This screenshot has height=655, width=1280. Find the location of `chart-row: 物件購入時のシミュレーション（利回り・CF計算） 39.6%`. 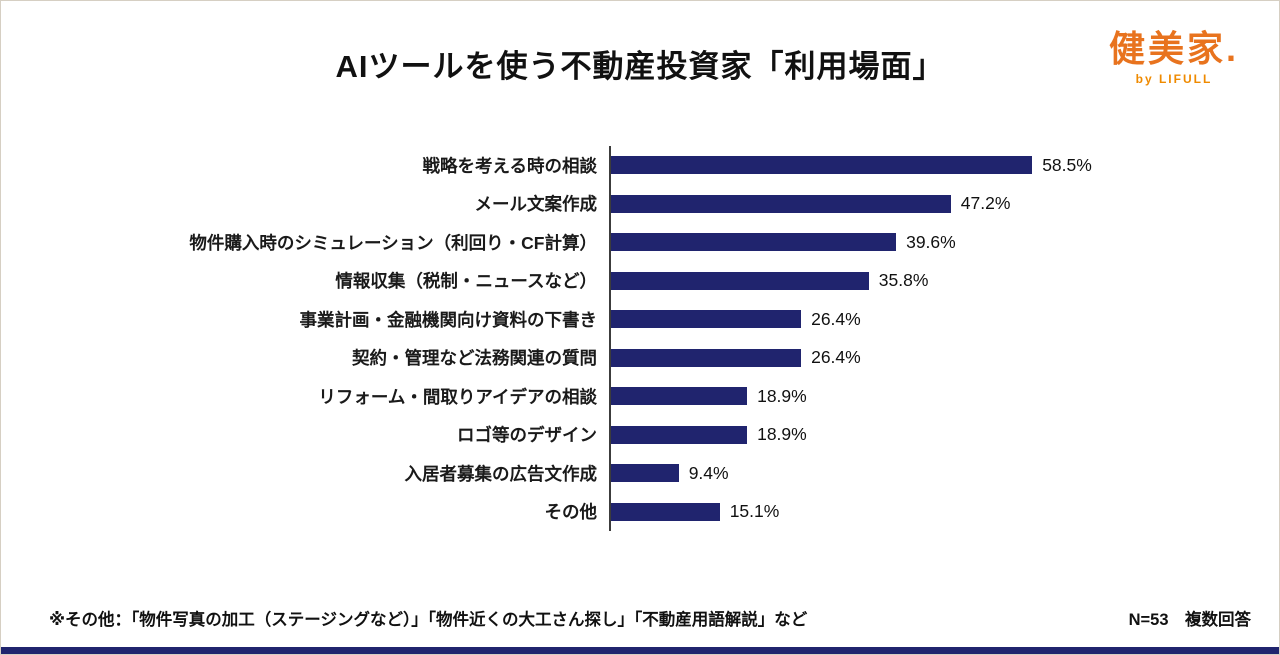

chart-row: 物件購入時のシミュレーション（利回り・CF計算） 39.6% is located at coordinates (640, 242).